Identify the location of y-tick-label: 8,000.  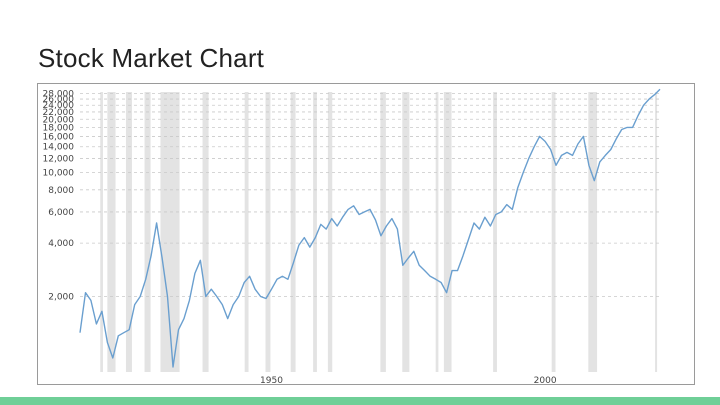
(61, 191).